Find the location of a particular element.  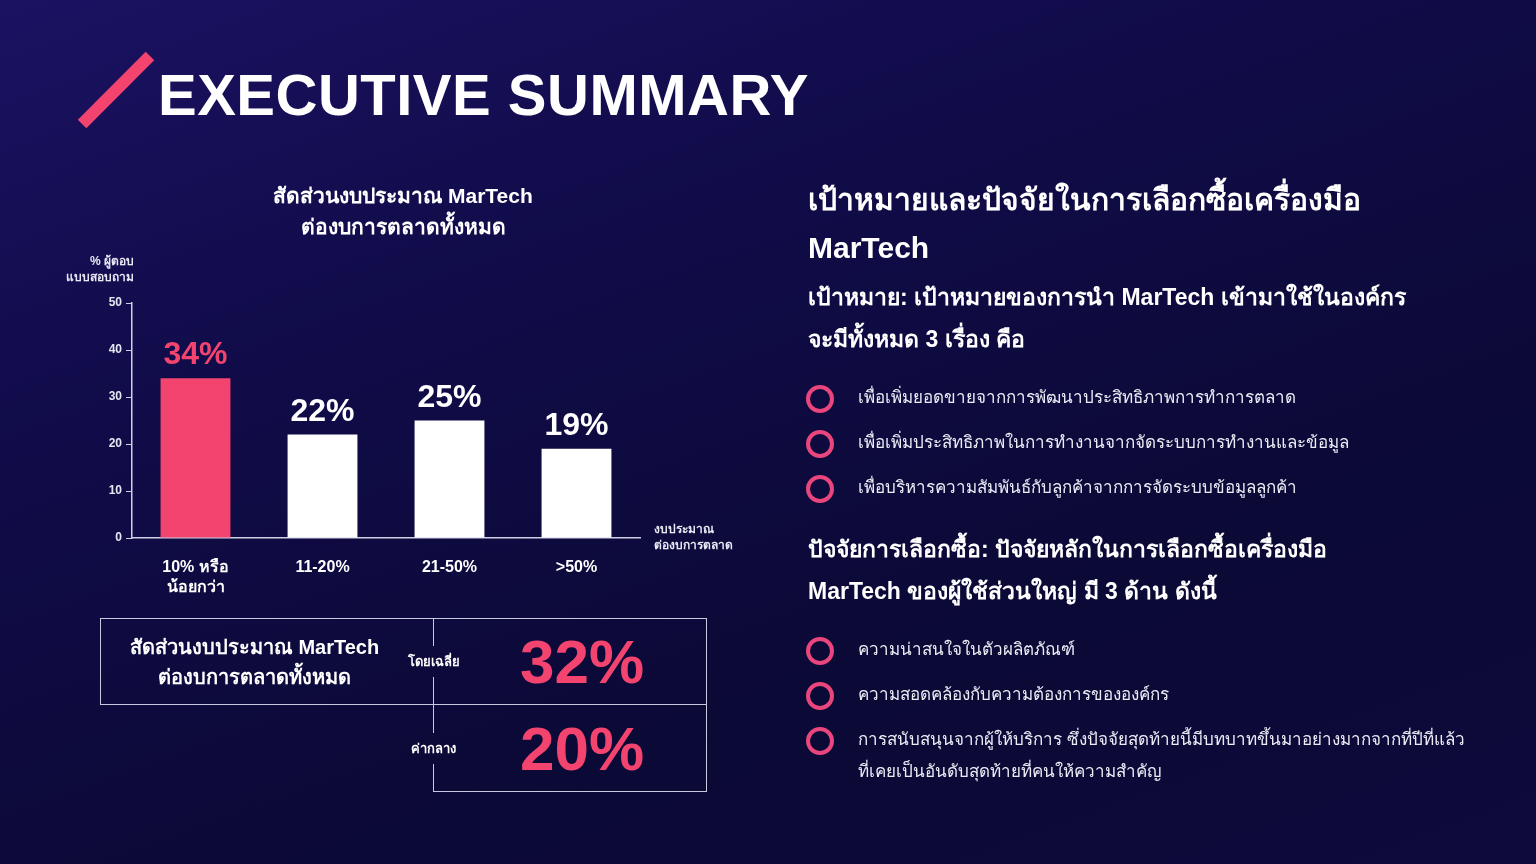

data-label: 19% is located at coordinates (576, 423).